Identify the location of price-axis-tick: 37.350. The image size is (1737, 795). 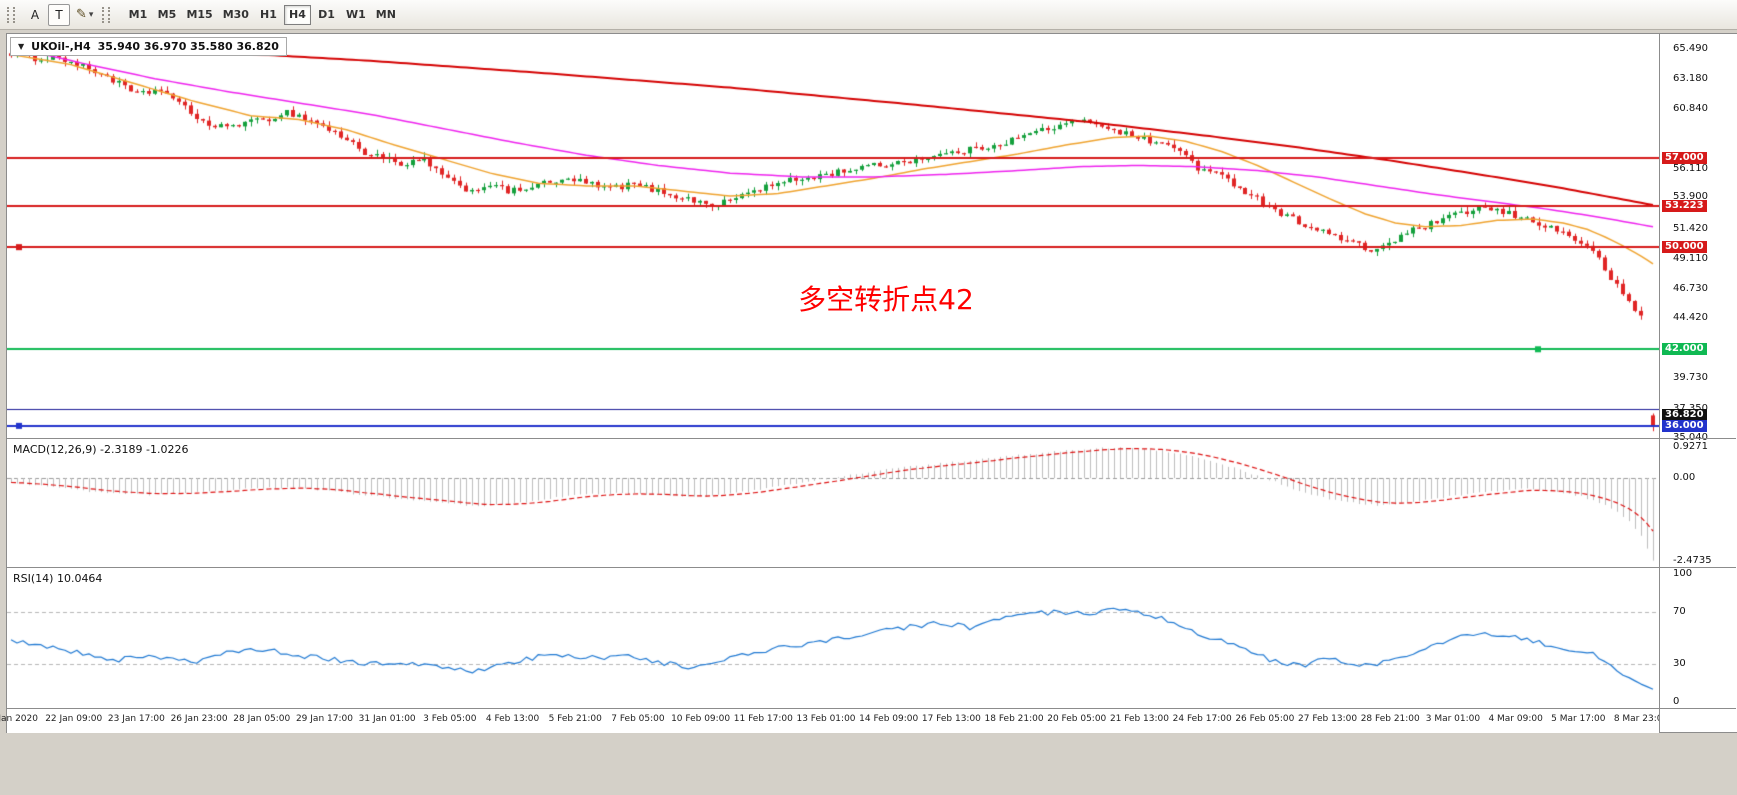
(1690, 408).